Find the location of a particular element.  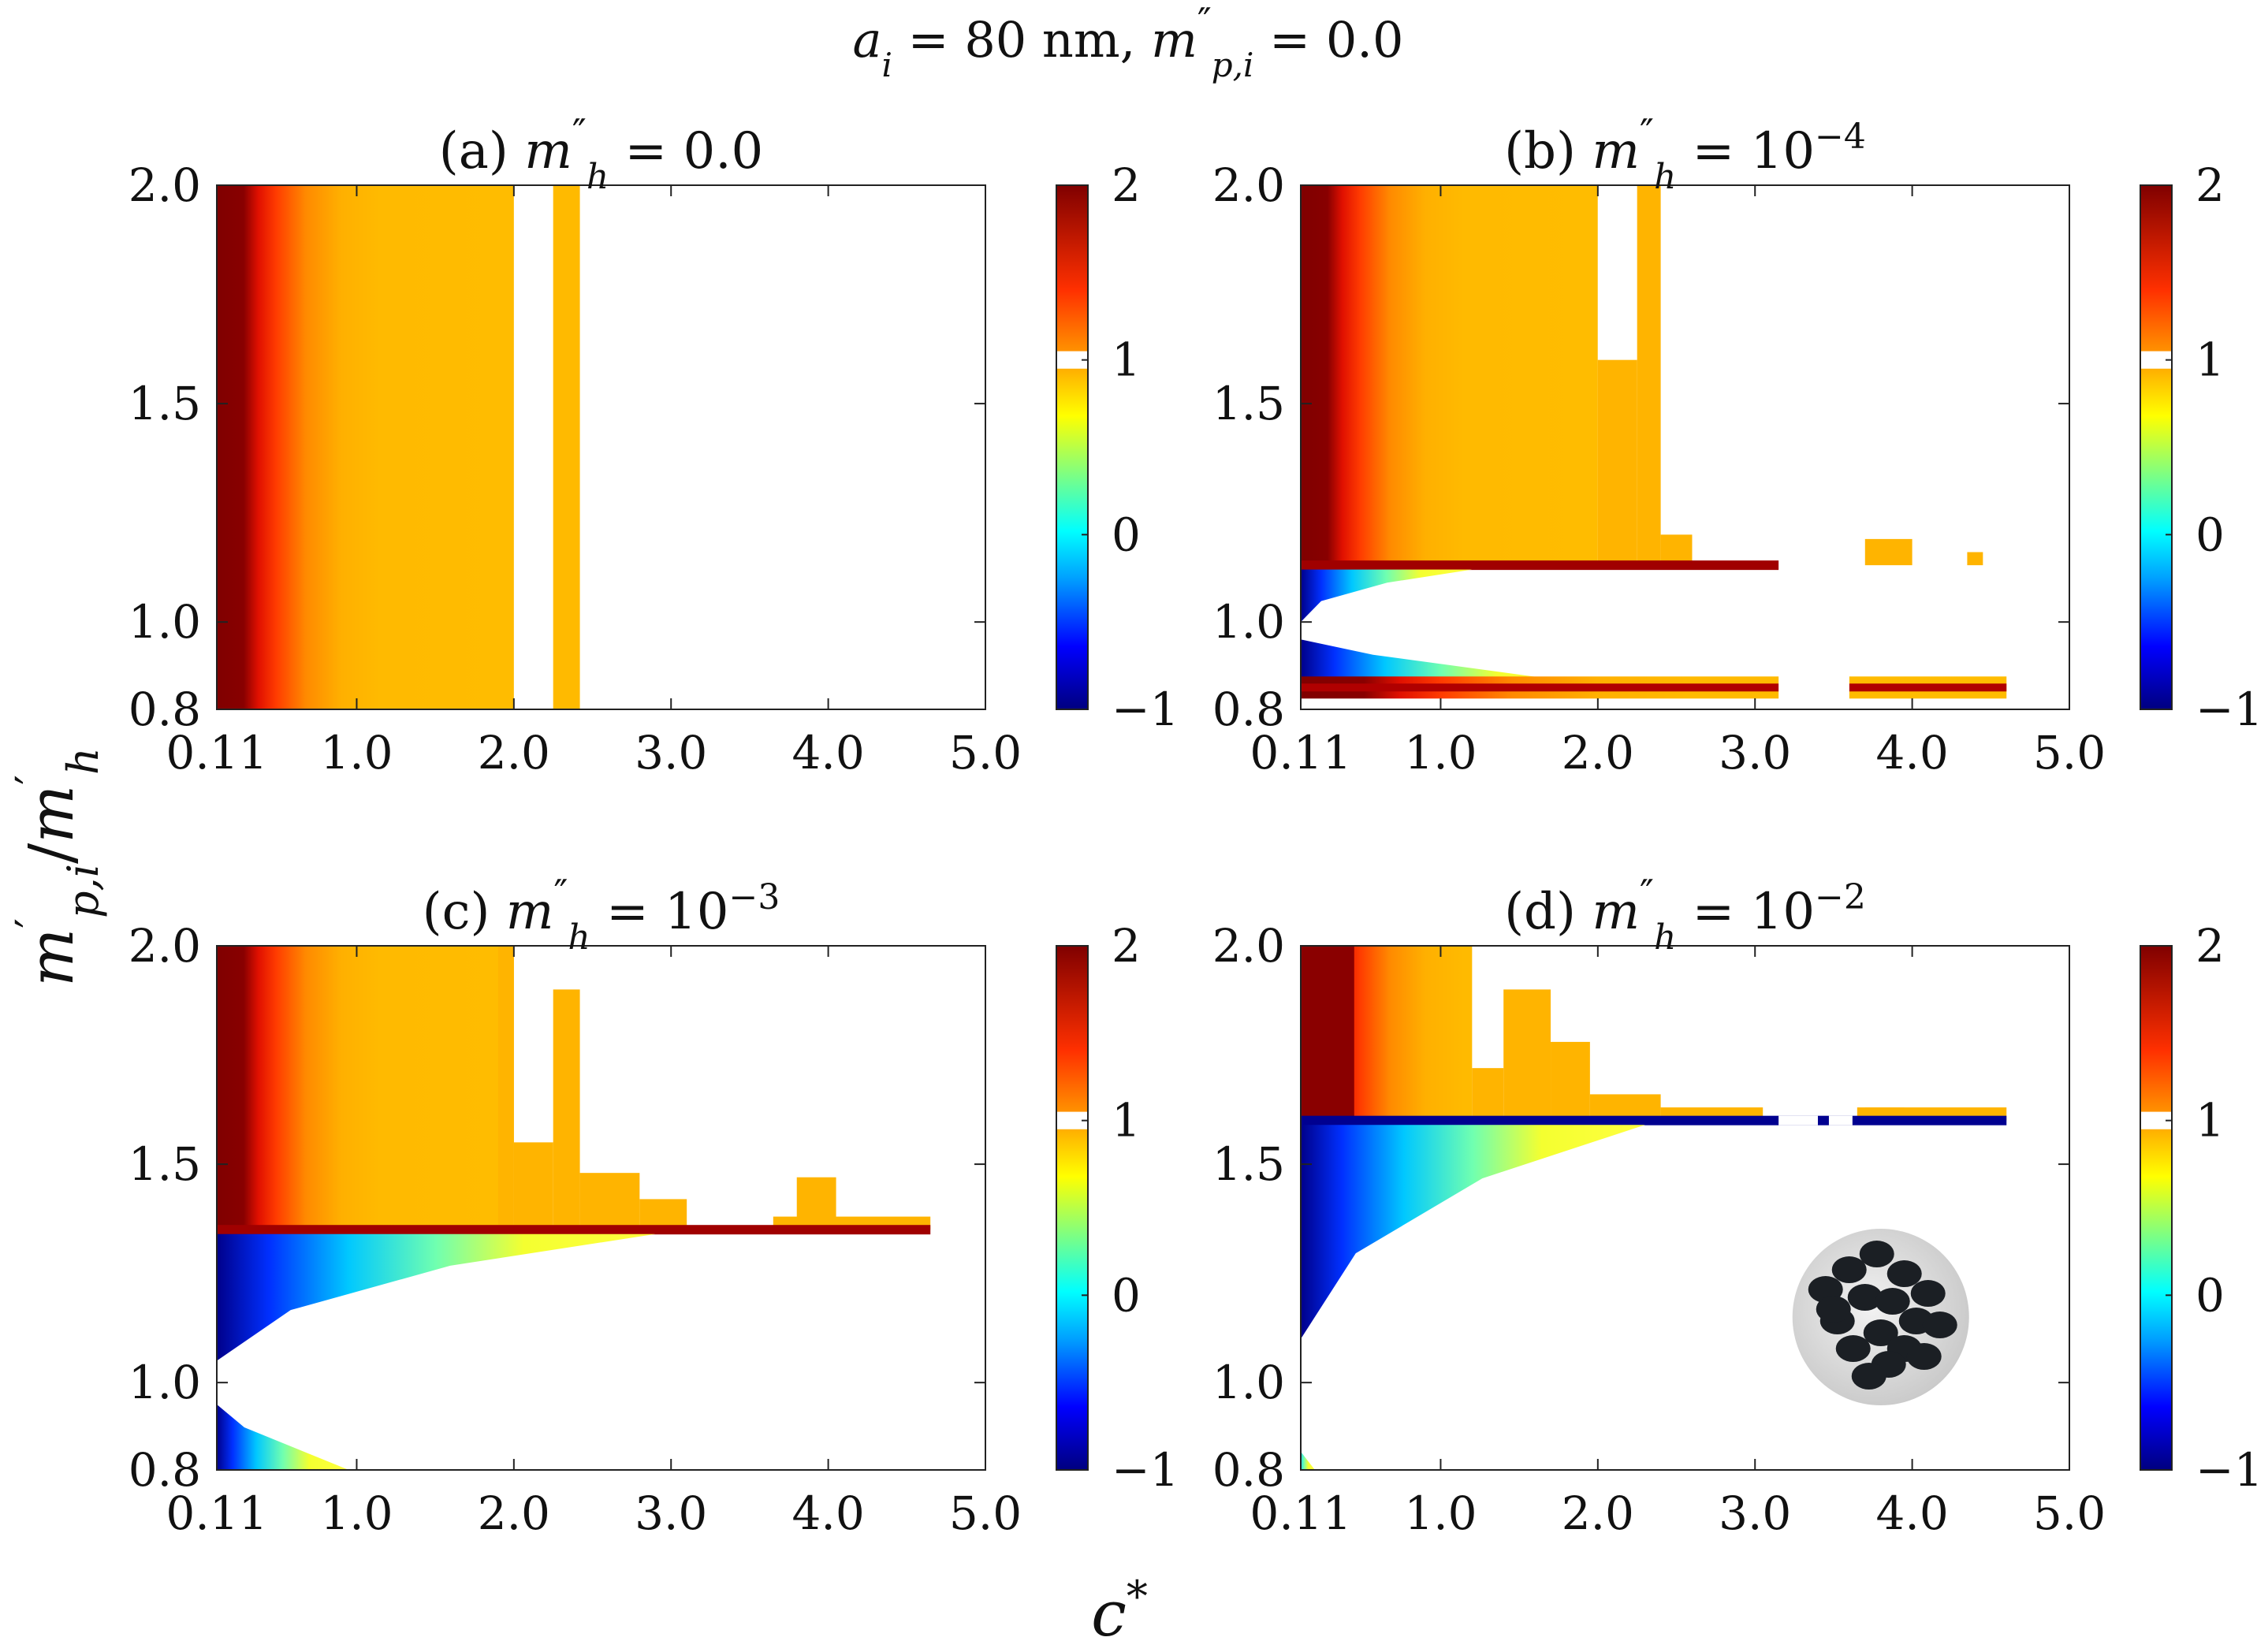

panel-title: (a) m″h = 0.0 is located at coordinates (601, 154).